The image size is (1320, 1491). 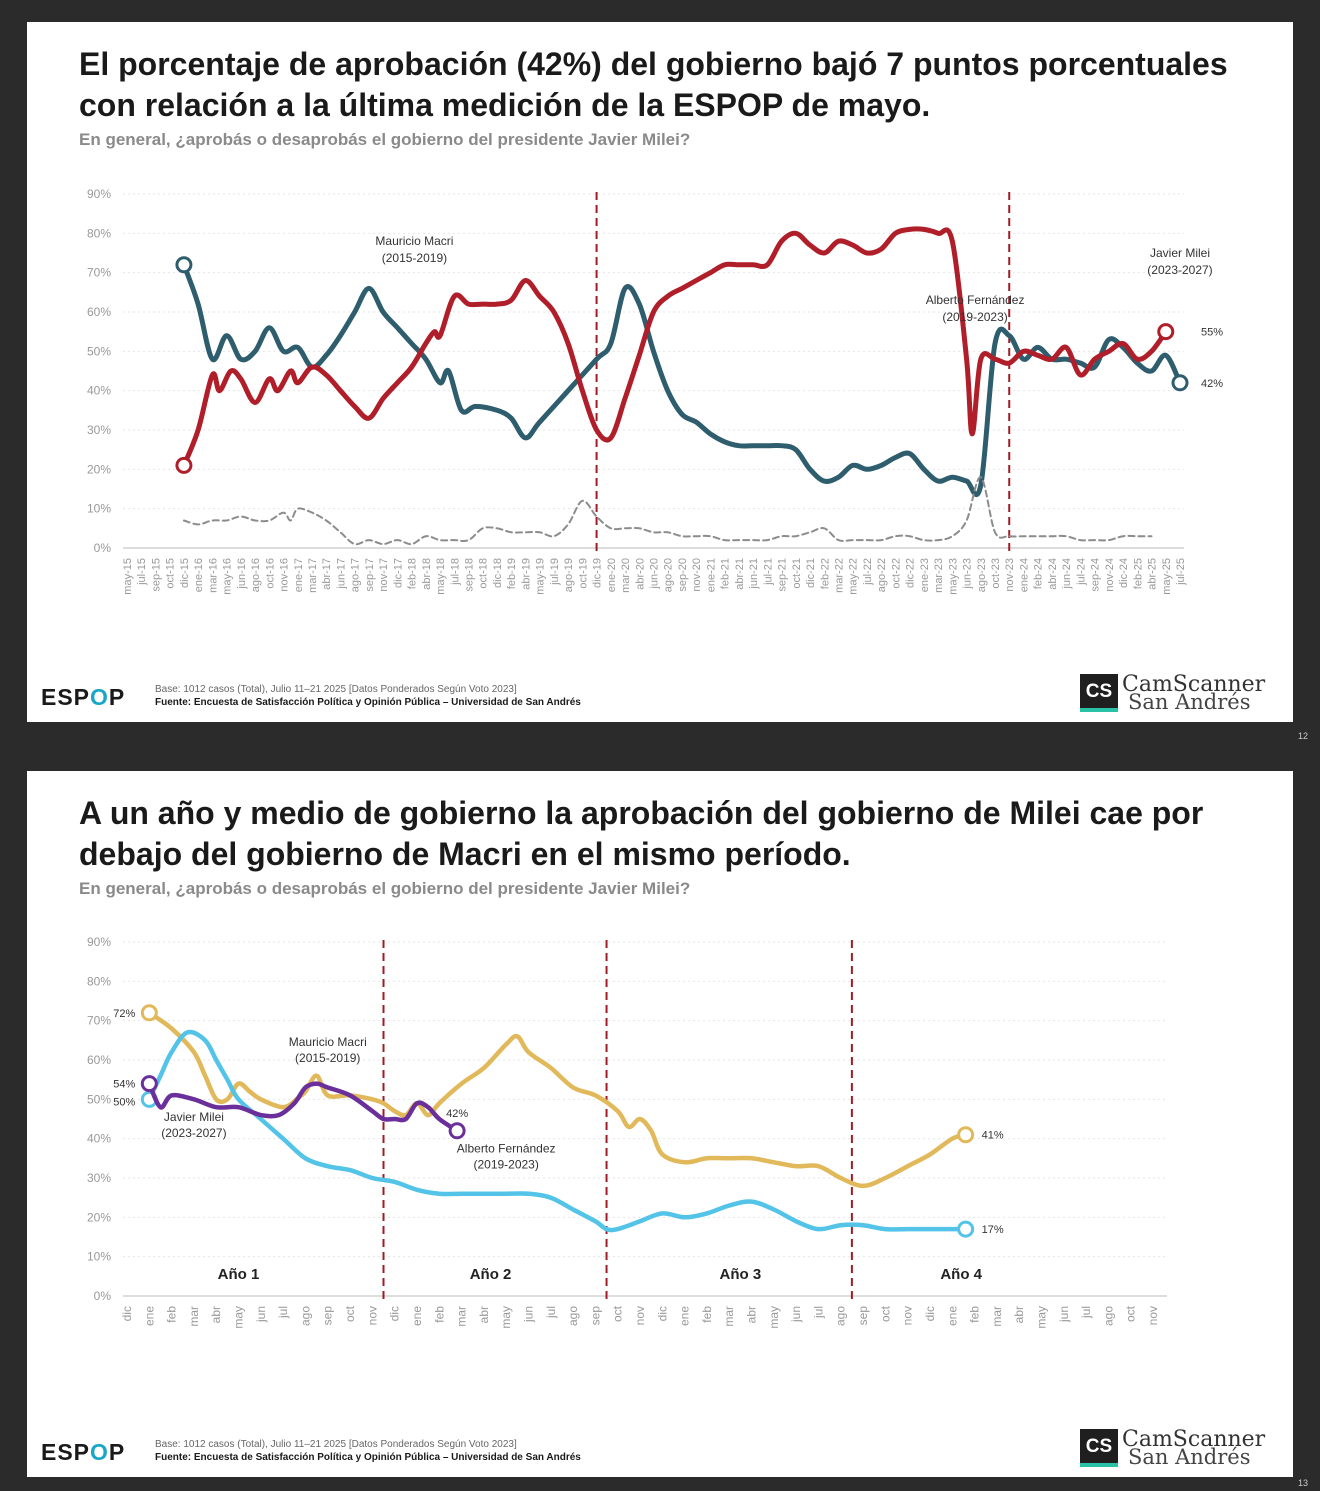 What do you see at coordinates (313, 575) in the screenshot?
I see `x-tick-label: mar-17` at bounding box center [313, 575].